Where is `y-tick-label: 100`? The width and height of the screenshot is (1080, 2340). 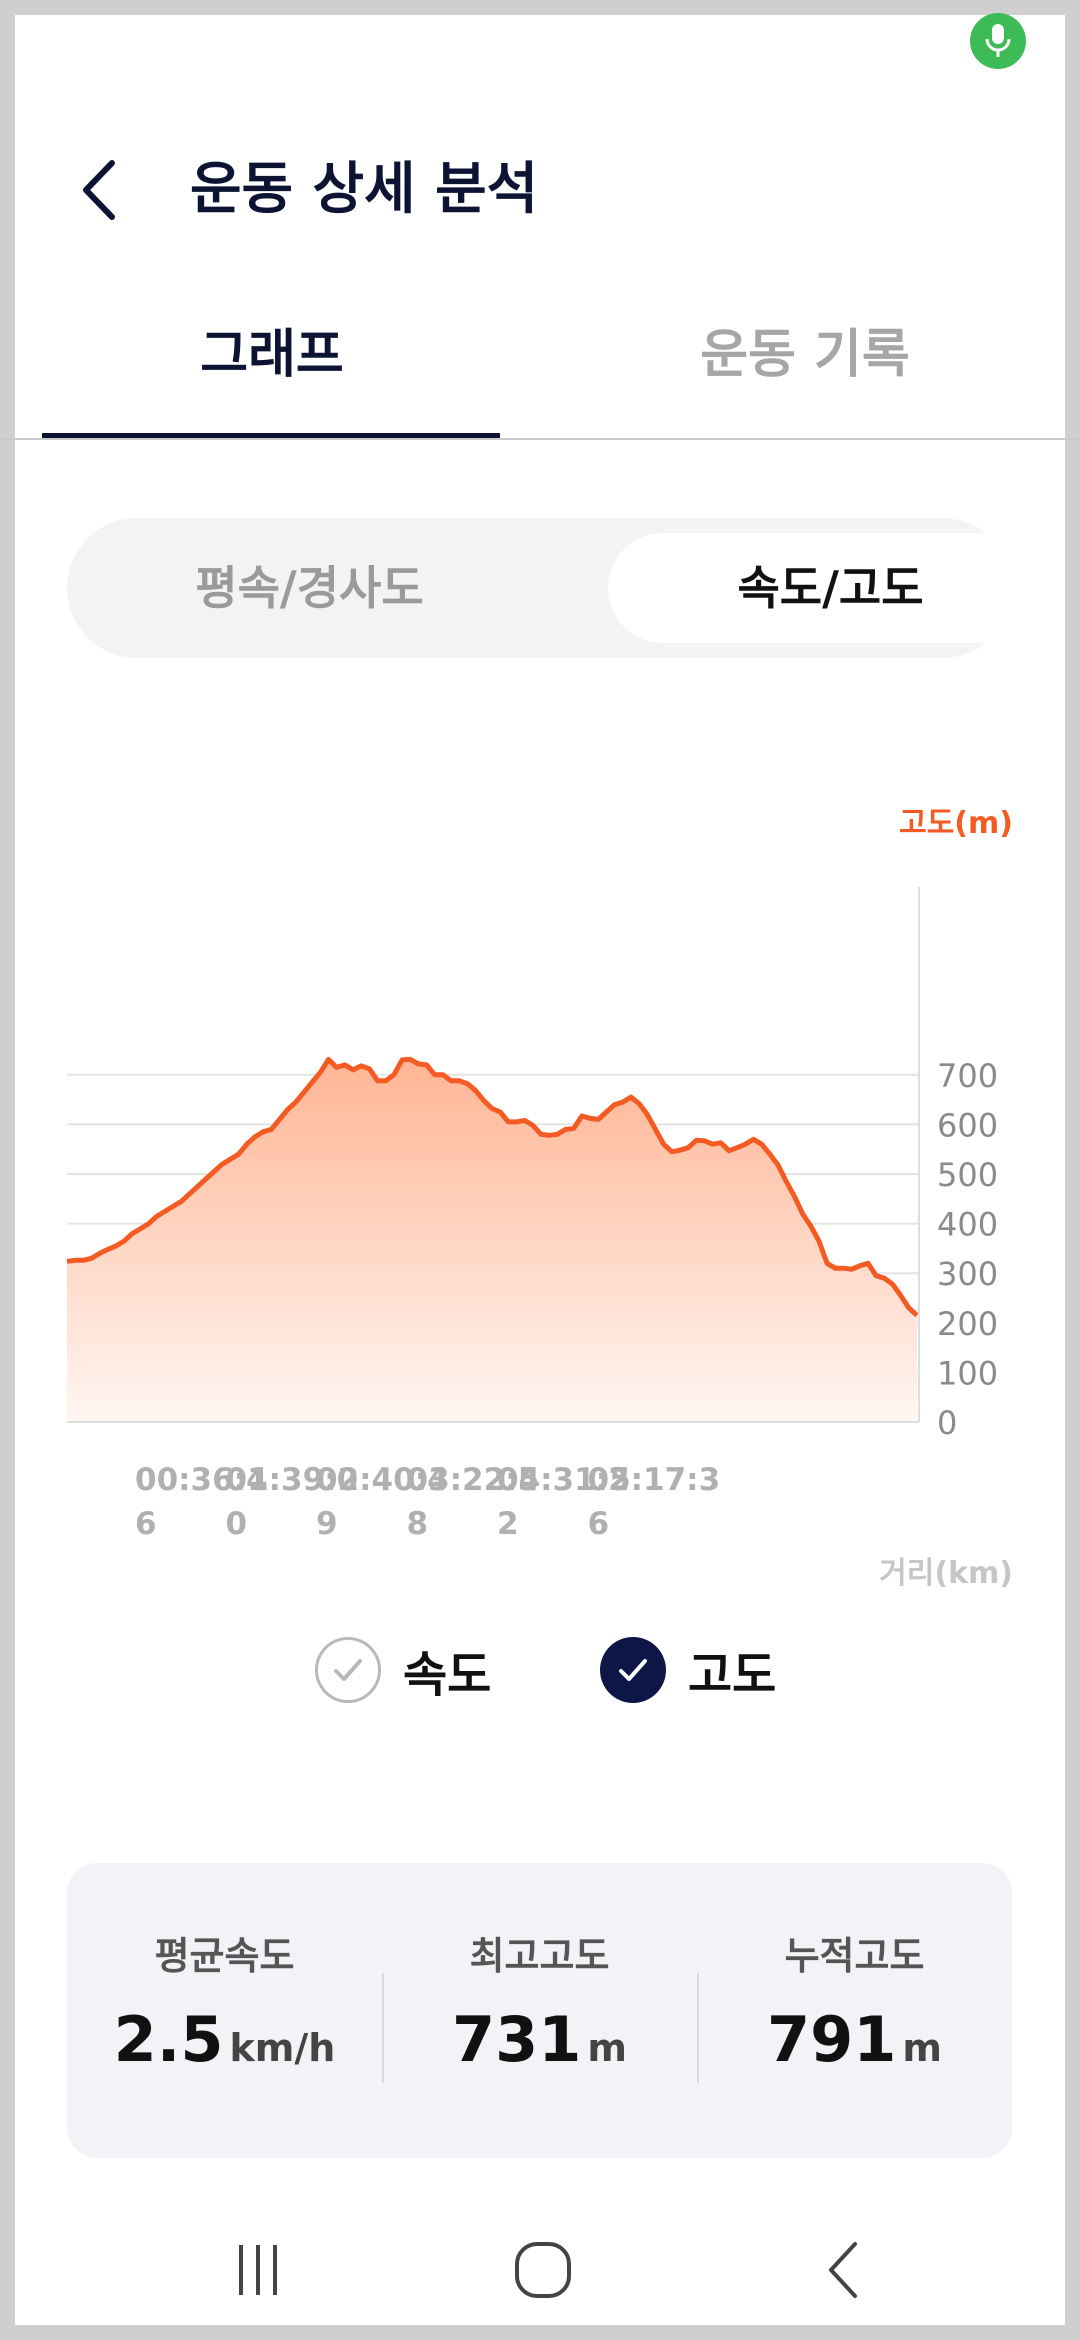
y-tick-label: 100 is located at coordinates (967, 1373).